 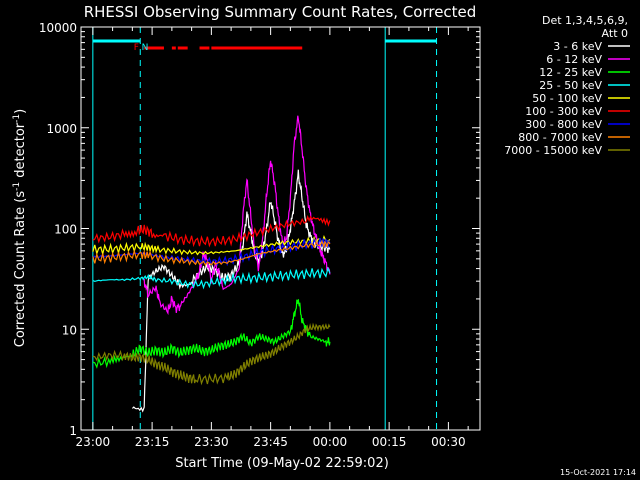 I want to click on x-axis-label: Start Time (09-May-02 22:59:02), so click(x=282, y=463).